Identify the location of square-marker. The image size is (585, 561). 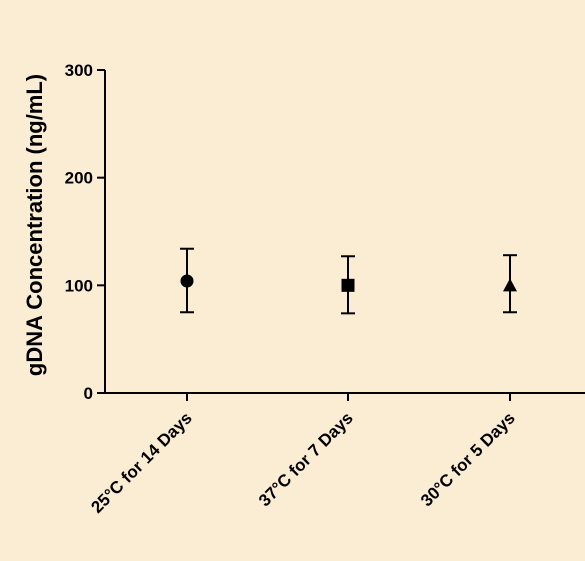
(348, 285).